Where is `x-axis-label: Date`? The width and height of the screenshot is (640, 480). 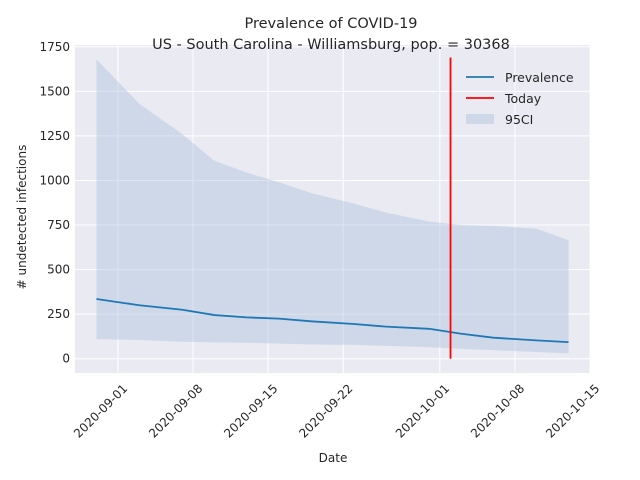 x-axis-label: Date is located at coordinates (333, 458).